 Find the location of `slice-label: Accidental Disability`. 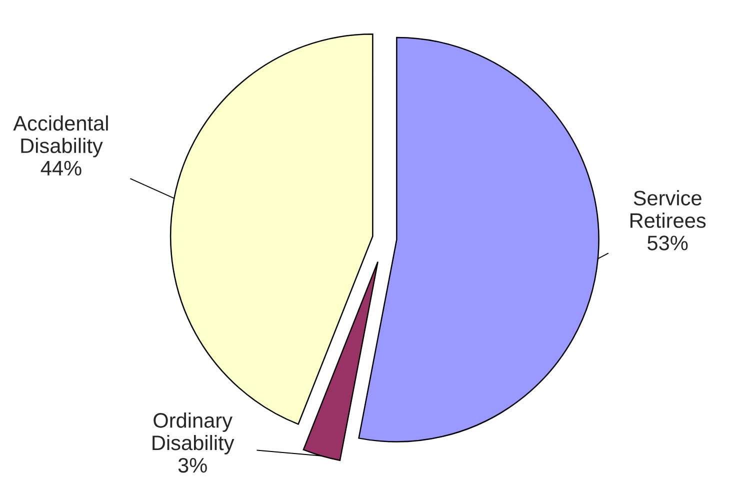

slice-label: Accidental Disability is located at coordinates (60, 136).